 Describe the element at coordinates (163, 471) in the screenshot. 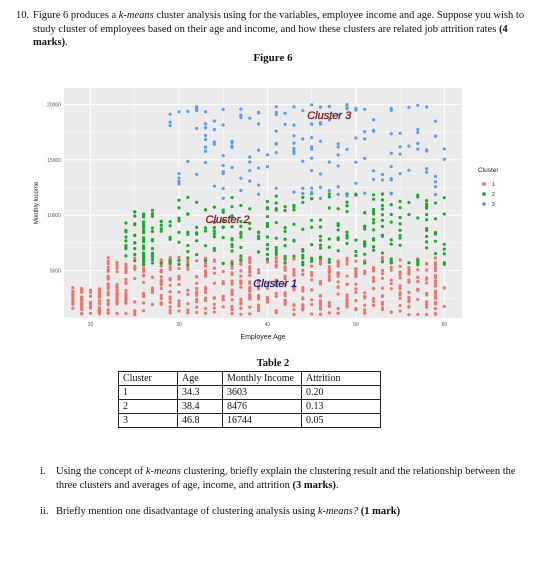

I see `kmeans-term: k-means` at that location.